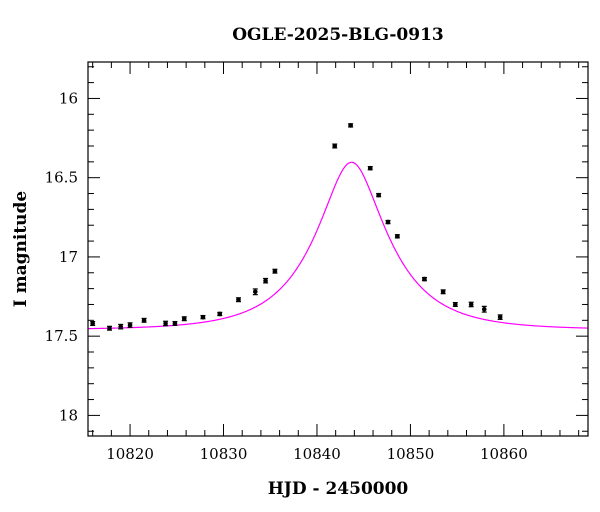 The width and height of the screenshot is (600, 512). I want to click on y-tick-label: 16, so click(68, 98).